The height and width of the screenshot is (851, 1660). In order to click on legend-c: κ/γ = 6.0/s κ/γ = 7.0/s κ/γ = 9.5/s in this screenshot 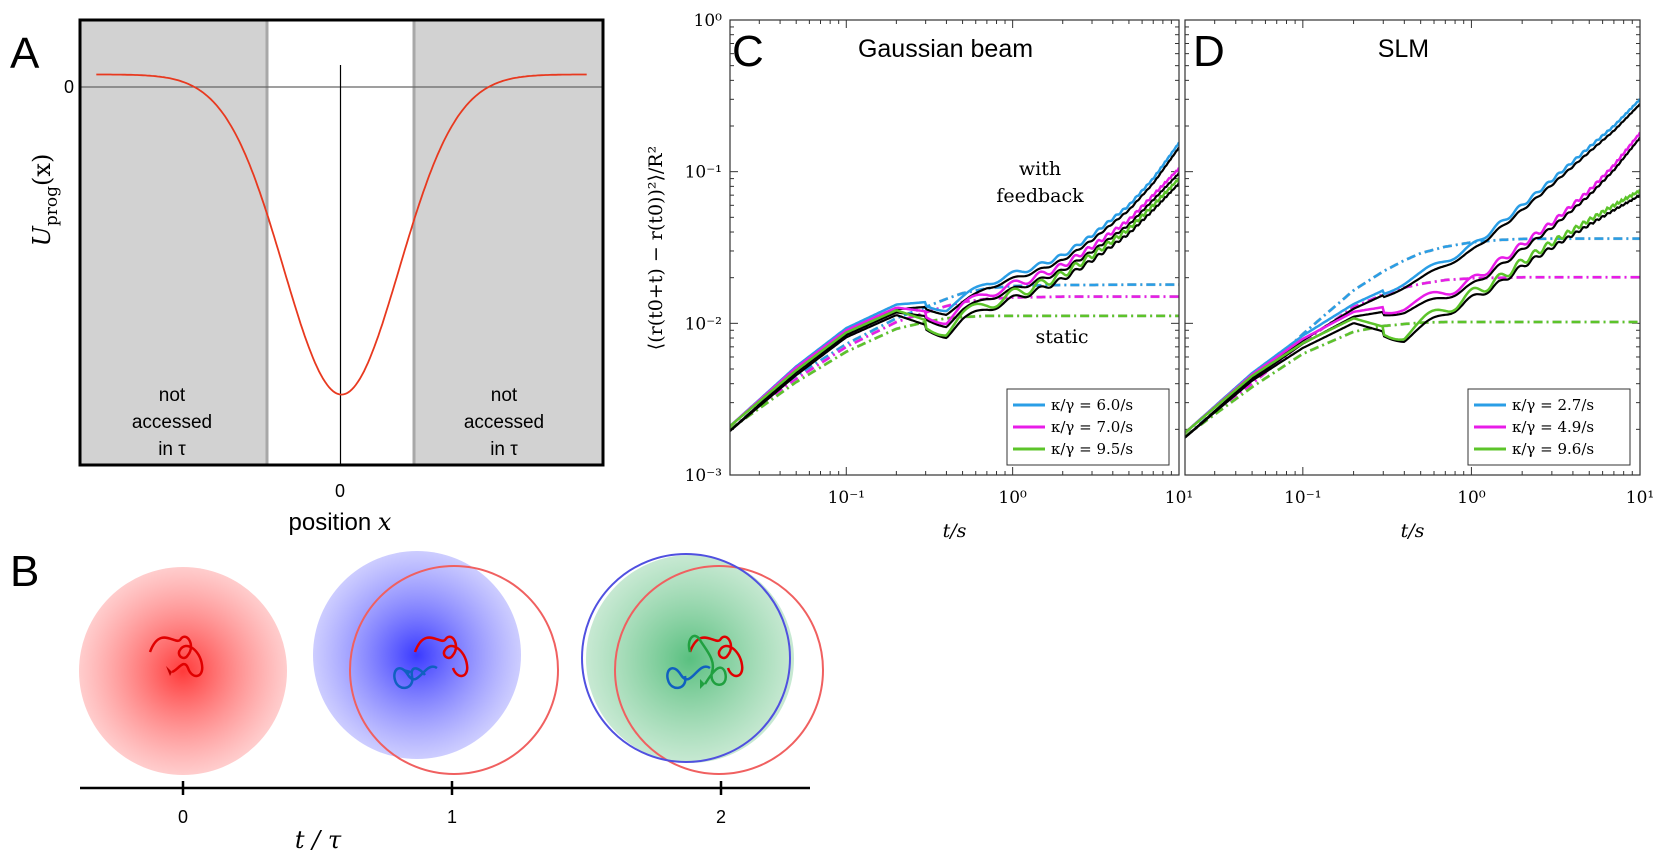, I will do `click(1088, 427)`.